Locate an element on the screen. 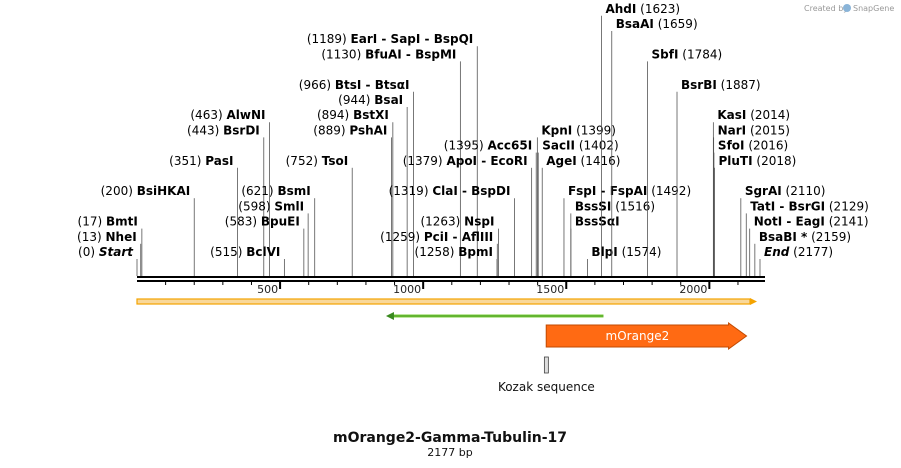 This screenshot has width=901, height=468. site-label: (200) BsiHKAI is located at coordinates (146, 191).